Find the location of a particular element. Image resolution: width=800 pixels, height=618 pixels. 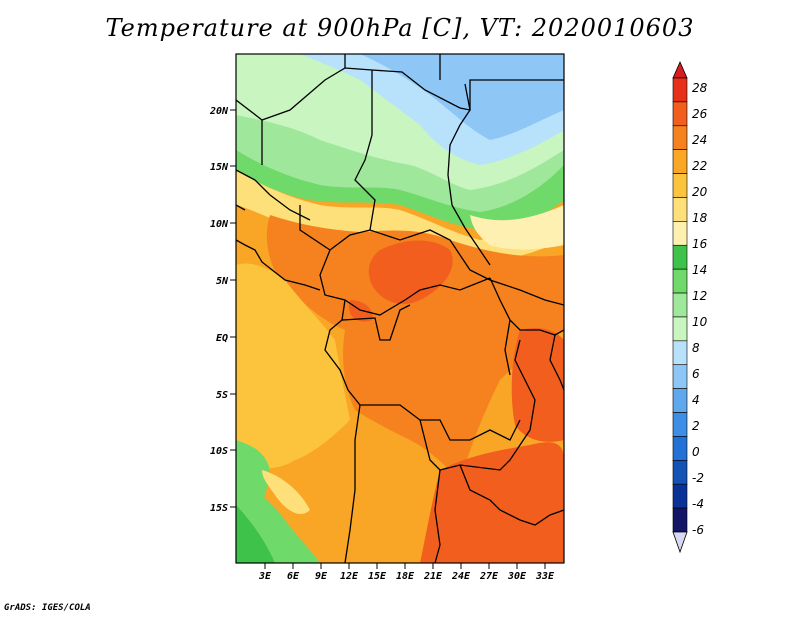

cb-label-minus2: -2 is located at coordinates (698, 478).